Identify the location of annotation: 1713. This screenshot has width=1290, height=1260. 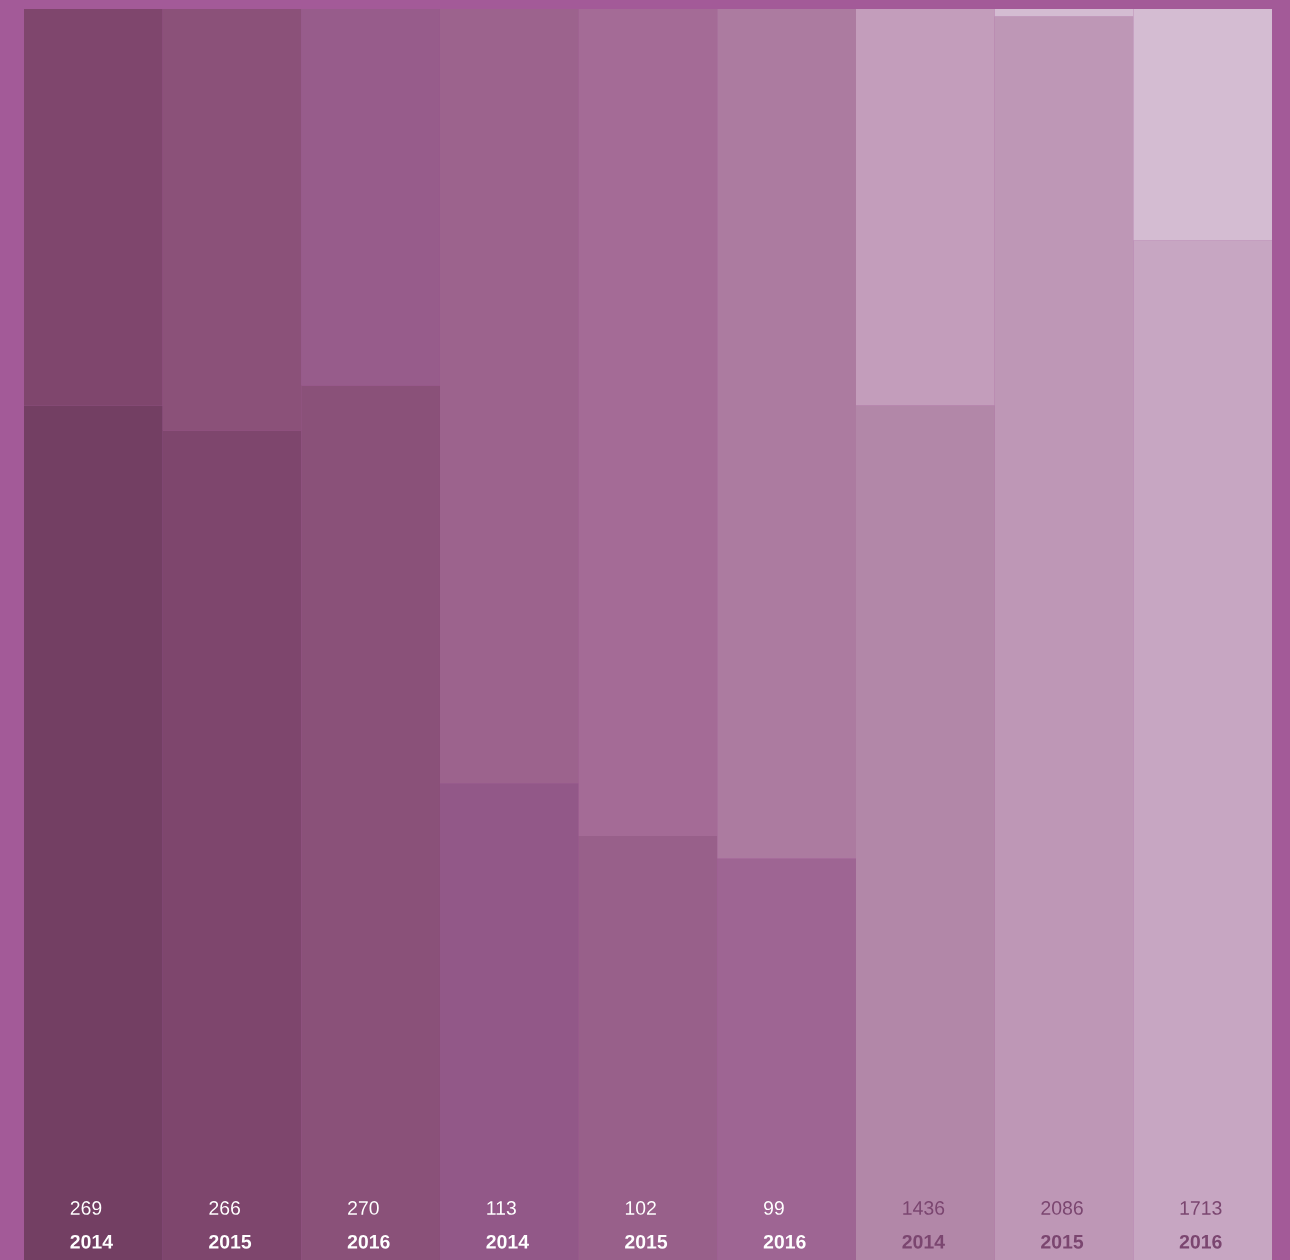
(1201, 1208).